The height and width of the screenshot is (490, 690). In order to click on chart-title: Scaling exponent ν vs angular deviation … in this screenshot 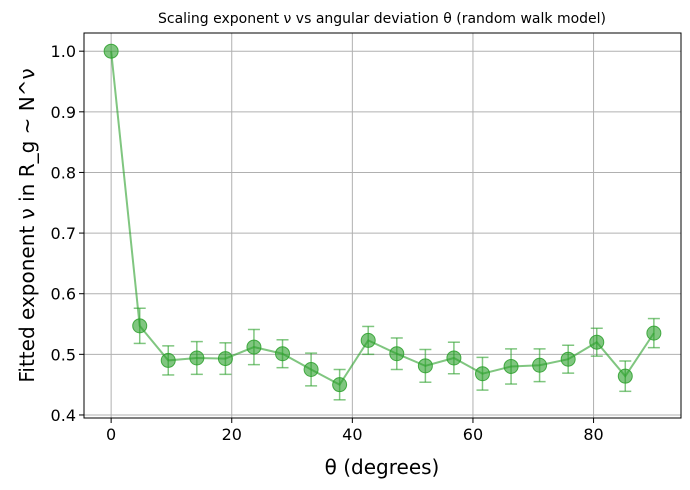, I will do `click(382, 19)`.